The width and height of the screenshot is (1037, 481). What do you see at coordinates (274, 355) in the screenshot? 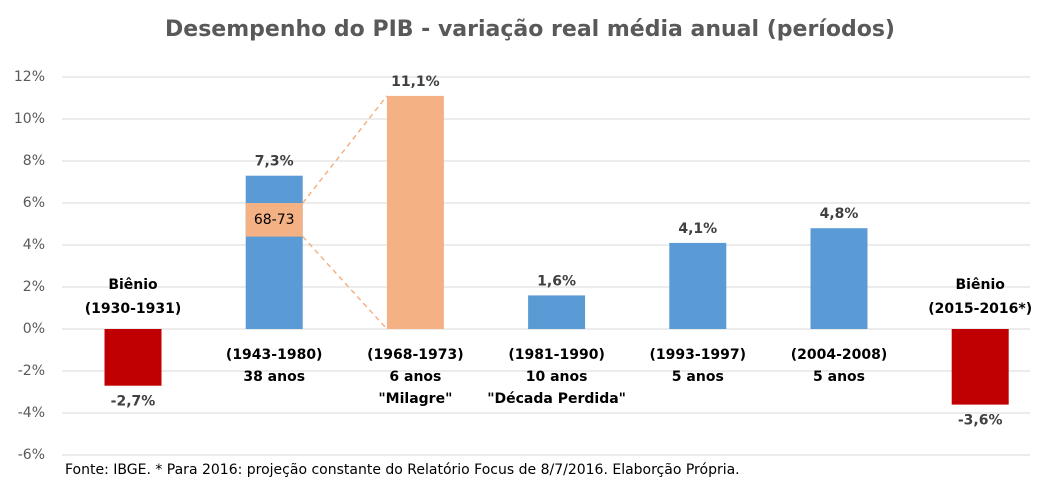
I see `category-label: (1943-1980)` at bounding box center [274, 355].